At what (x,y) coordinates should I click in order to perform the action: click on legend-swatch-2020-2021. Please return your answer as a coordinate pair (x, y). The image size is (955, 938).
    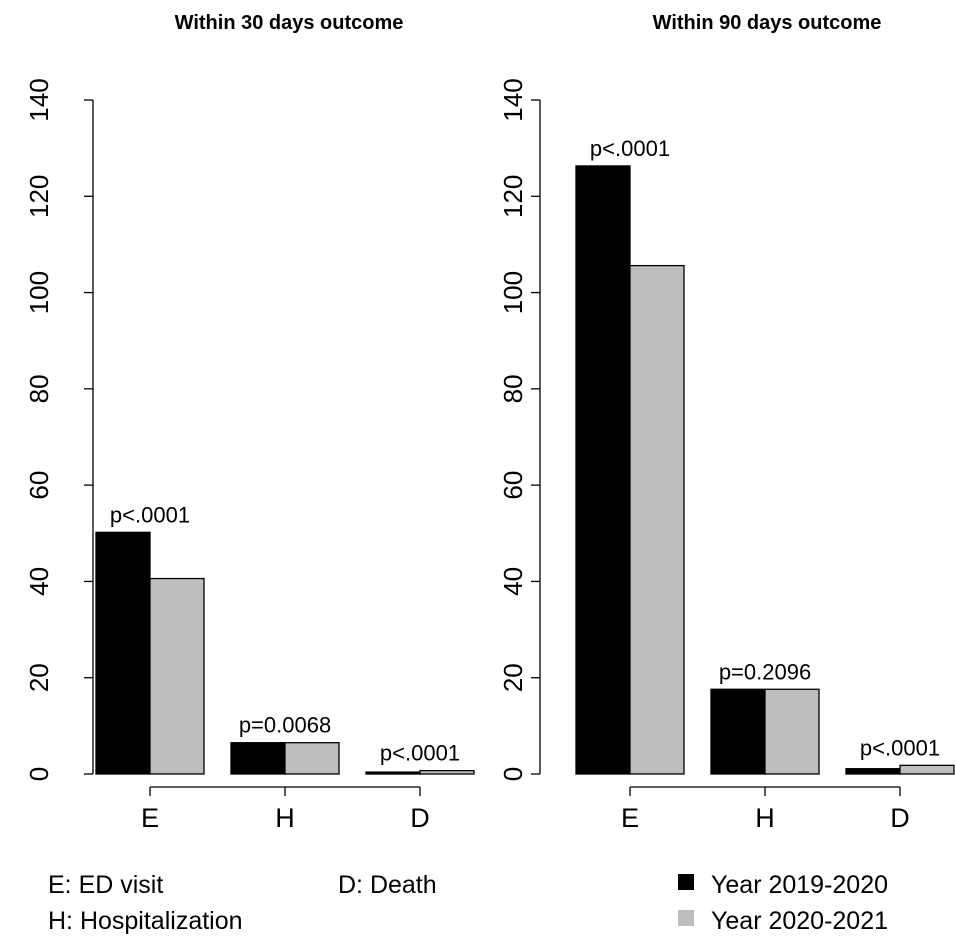
    Looking at the image, I should click on (686, 918).